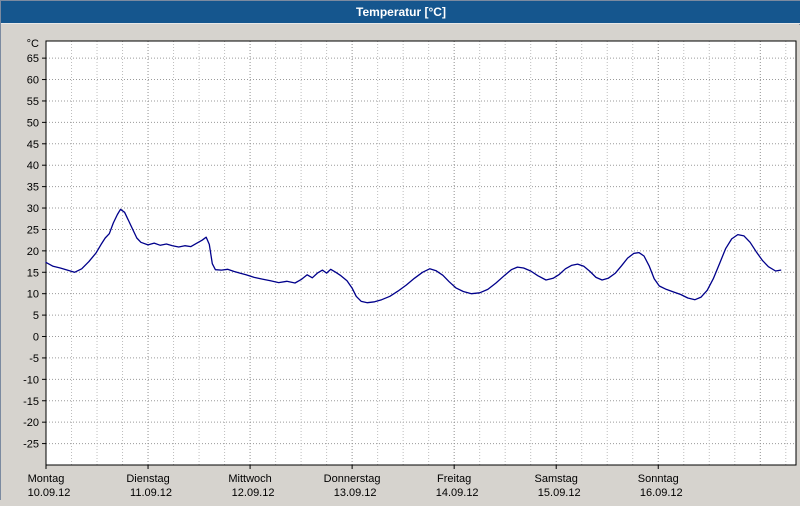  What do you see at coordinates (33, 166) in the screenshot?
I see `y-tick-label: 40` at bounding box center [33, 166].